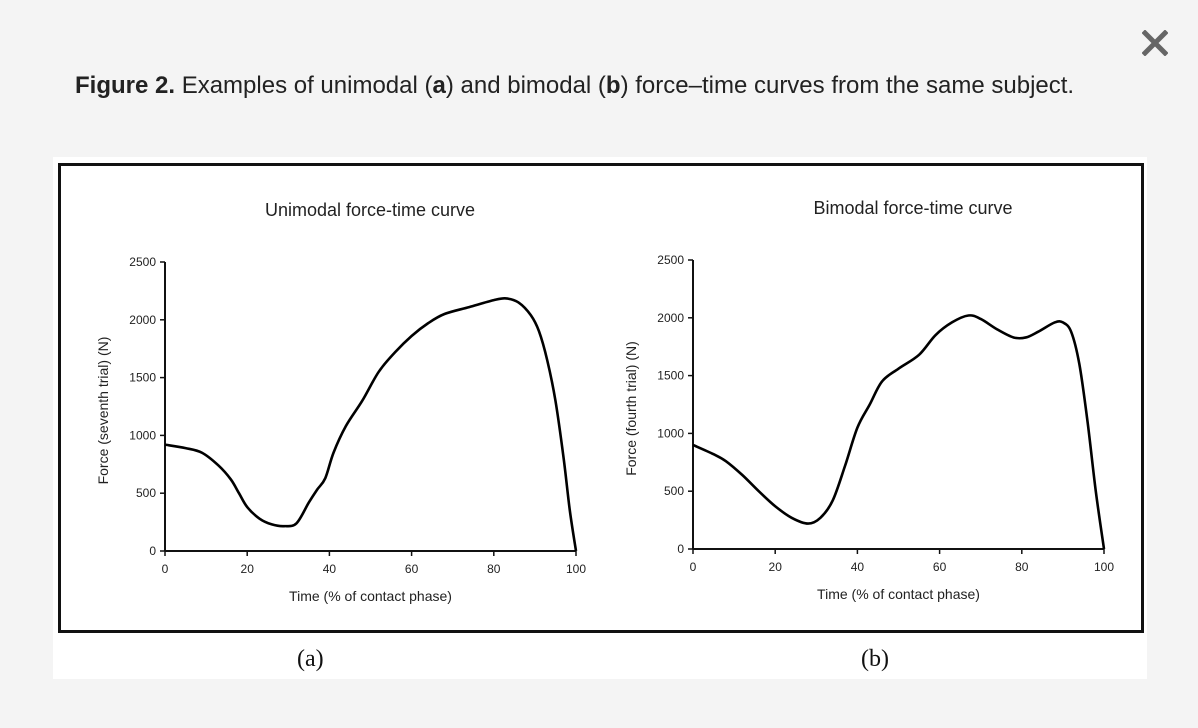 This screenshot has width=1198, height=728. What do you see at coordinates (125, 85) in the screenshot?
I see `caption-label: Figure 2.` at bounding box center [125, 85].